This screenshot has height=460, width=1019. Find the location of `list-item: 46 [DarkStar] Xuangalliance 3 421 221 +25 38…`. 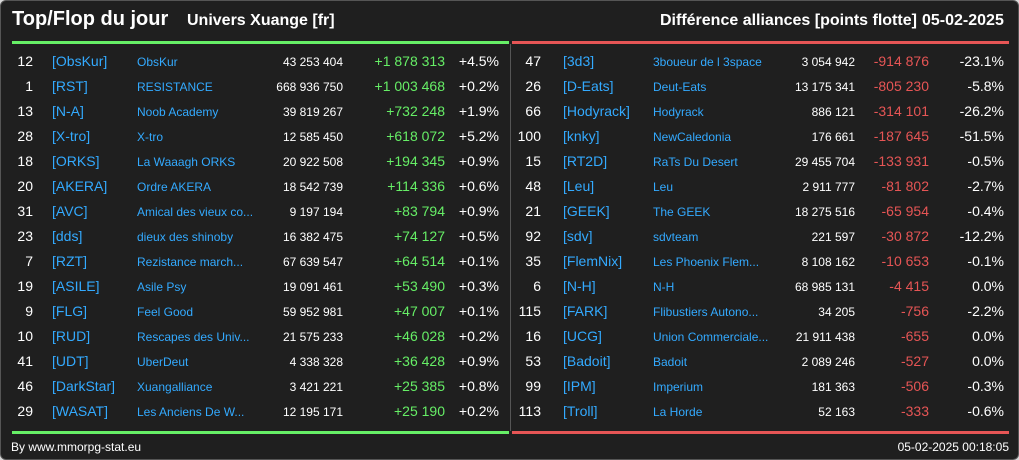

list-item: 46 [DarkStar] Xuangalliance 3 421 221 +25 38… is located at coordinates (255, 386).